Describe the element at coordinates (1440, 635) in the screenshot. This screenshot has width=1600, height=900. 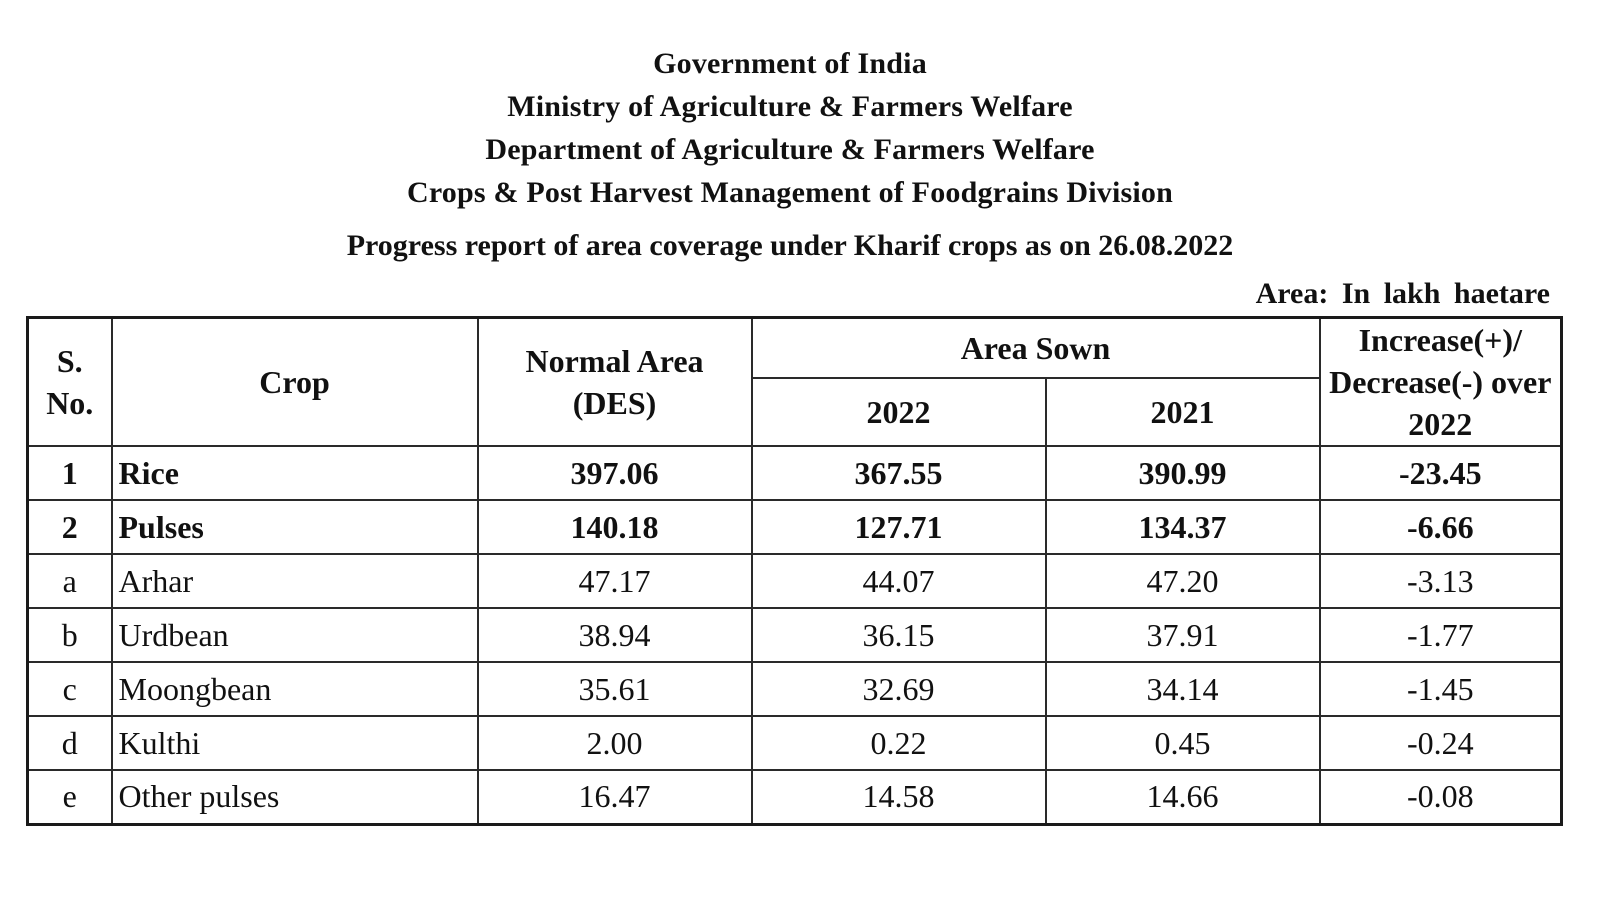
I see `cell-change: -1.77` at that location.